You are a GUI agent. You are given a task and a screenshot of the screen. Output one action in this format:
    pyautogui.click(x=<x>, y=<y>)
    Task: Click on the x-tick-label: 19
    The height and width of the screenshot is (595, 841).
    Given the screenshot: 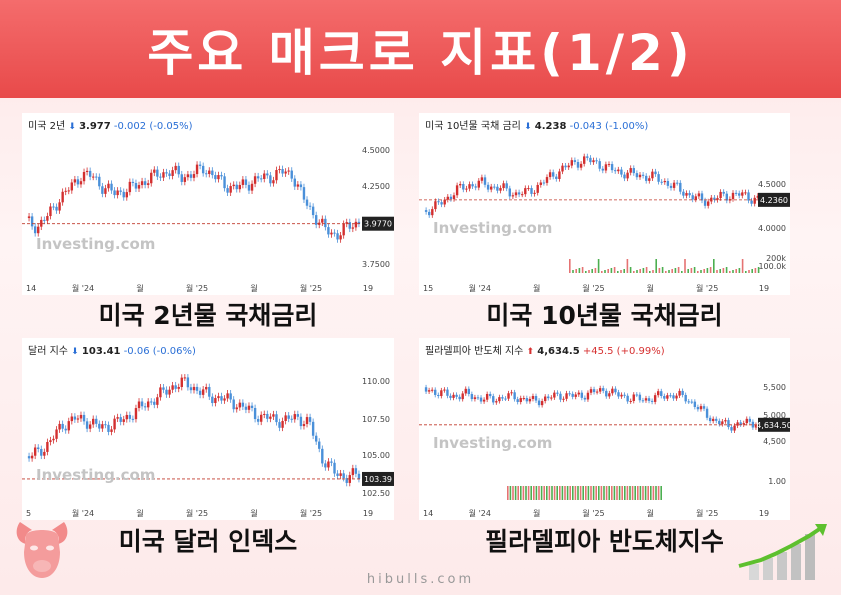 What is the action you would take?
    pyautogui.click(x=368, y=513)
    